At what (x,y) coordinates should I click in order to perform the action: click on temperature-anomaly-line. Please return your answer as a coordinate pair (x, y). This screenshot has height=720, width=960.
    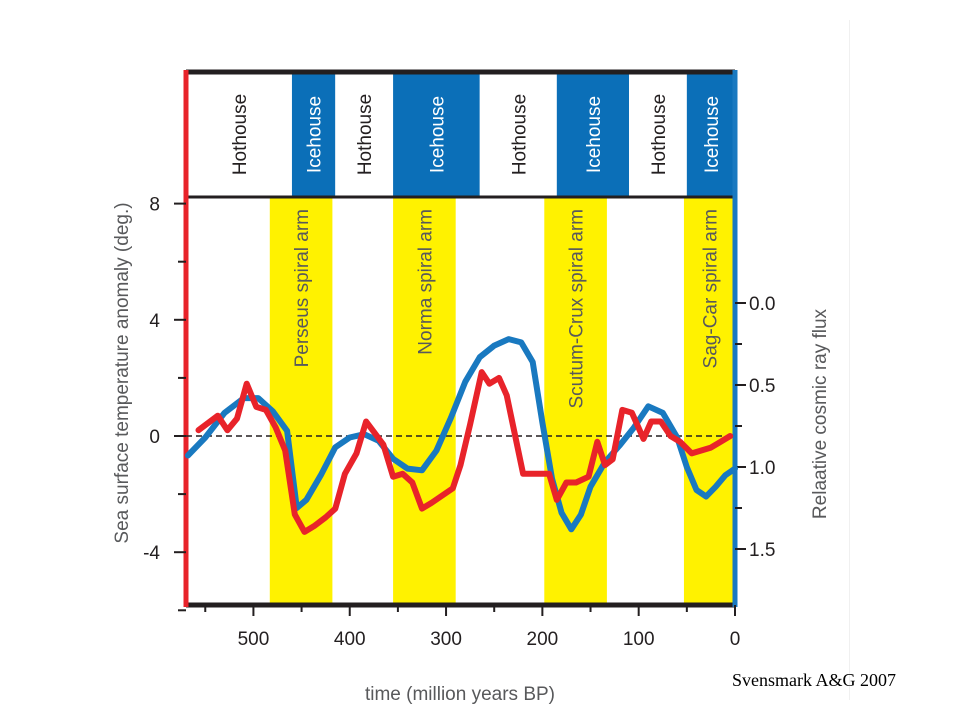
    Looking at the image, I should click on (464, 452).